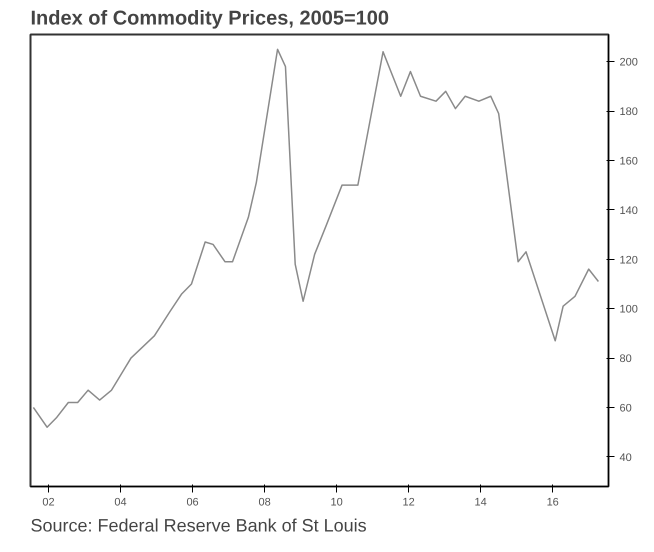 The height and width of the screenshot is (552, 654). I want to click on x-tick-label: 06, so click(192, 502).